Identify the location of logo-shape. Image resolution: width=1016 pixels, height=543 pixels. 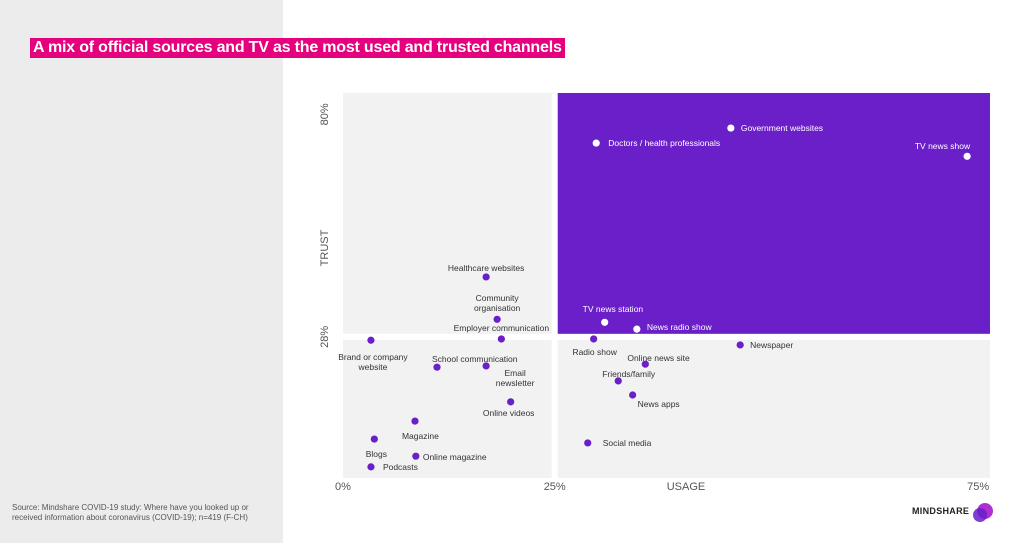
(980, 515).